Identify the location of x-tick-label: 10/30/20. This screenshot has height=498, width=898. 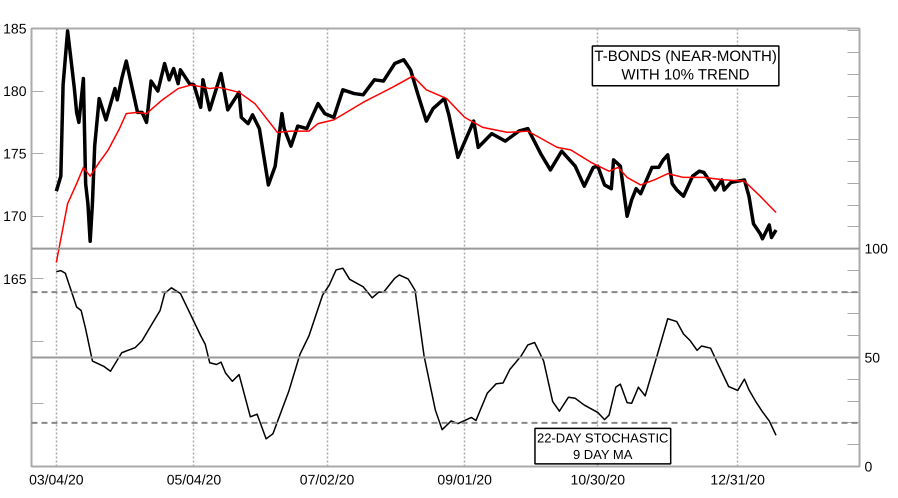
(598, 480).